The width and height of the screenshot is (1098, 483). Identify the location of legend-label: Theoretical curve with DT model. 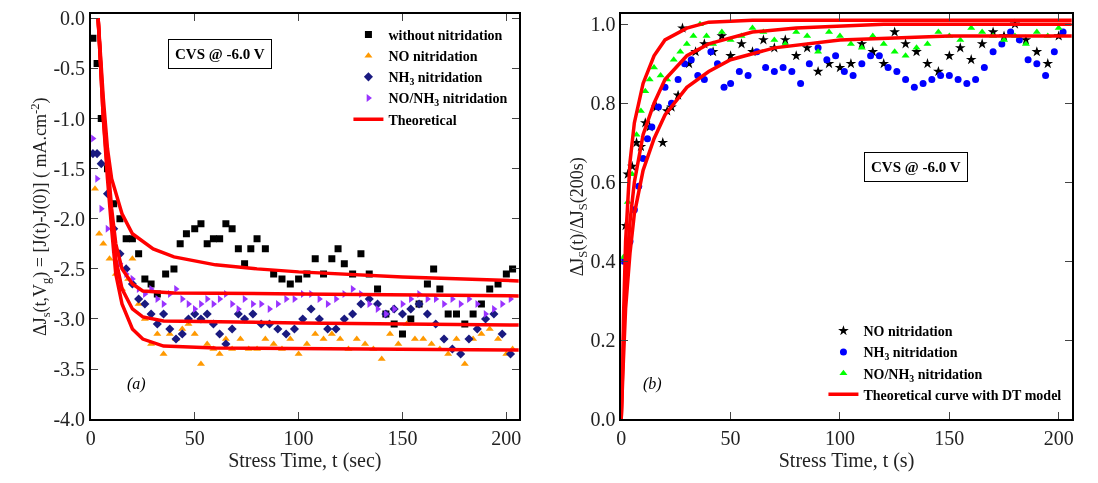
(962, 395).